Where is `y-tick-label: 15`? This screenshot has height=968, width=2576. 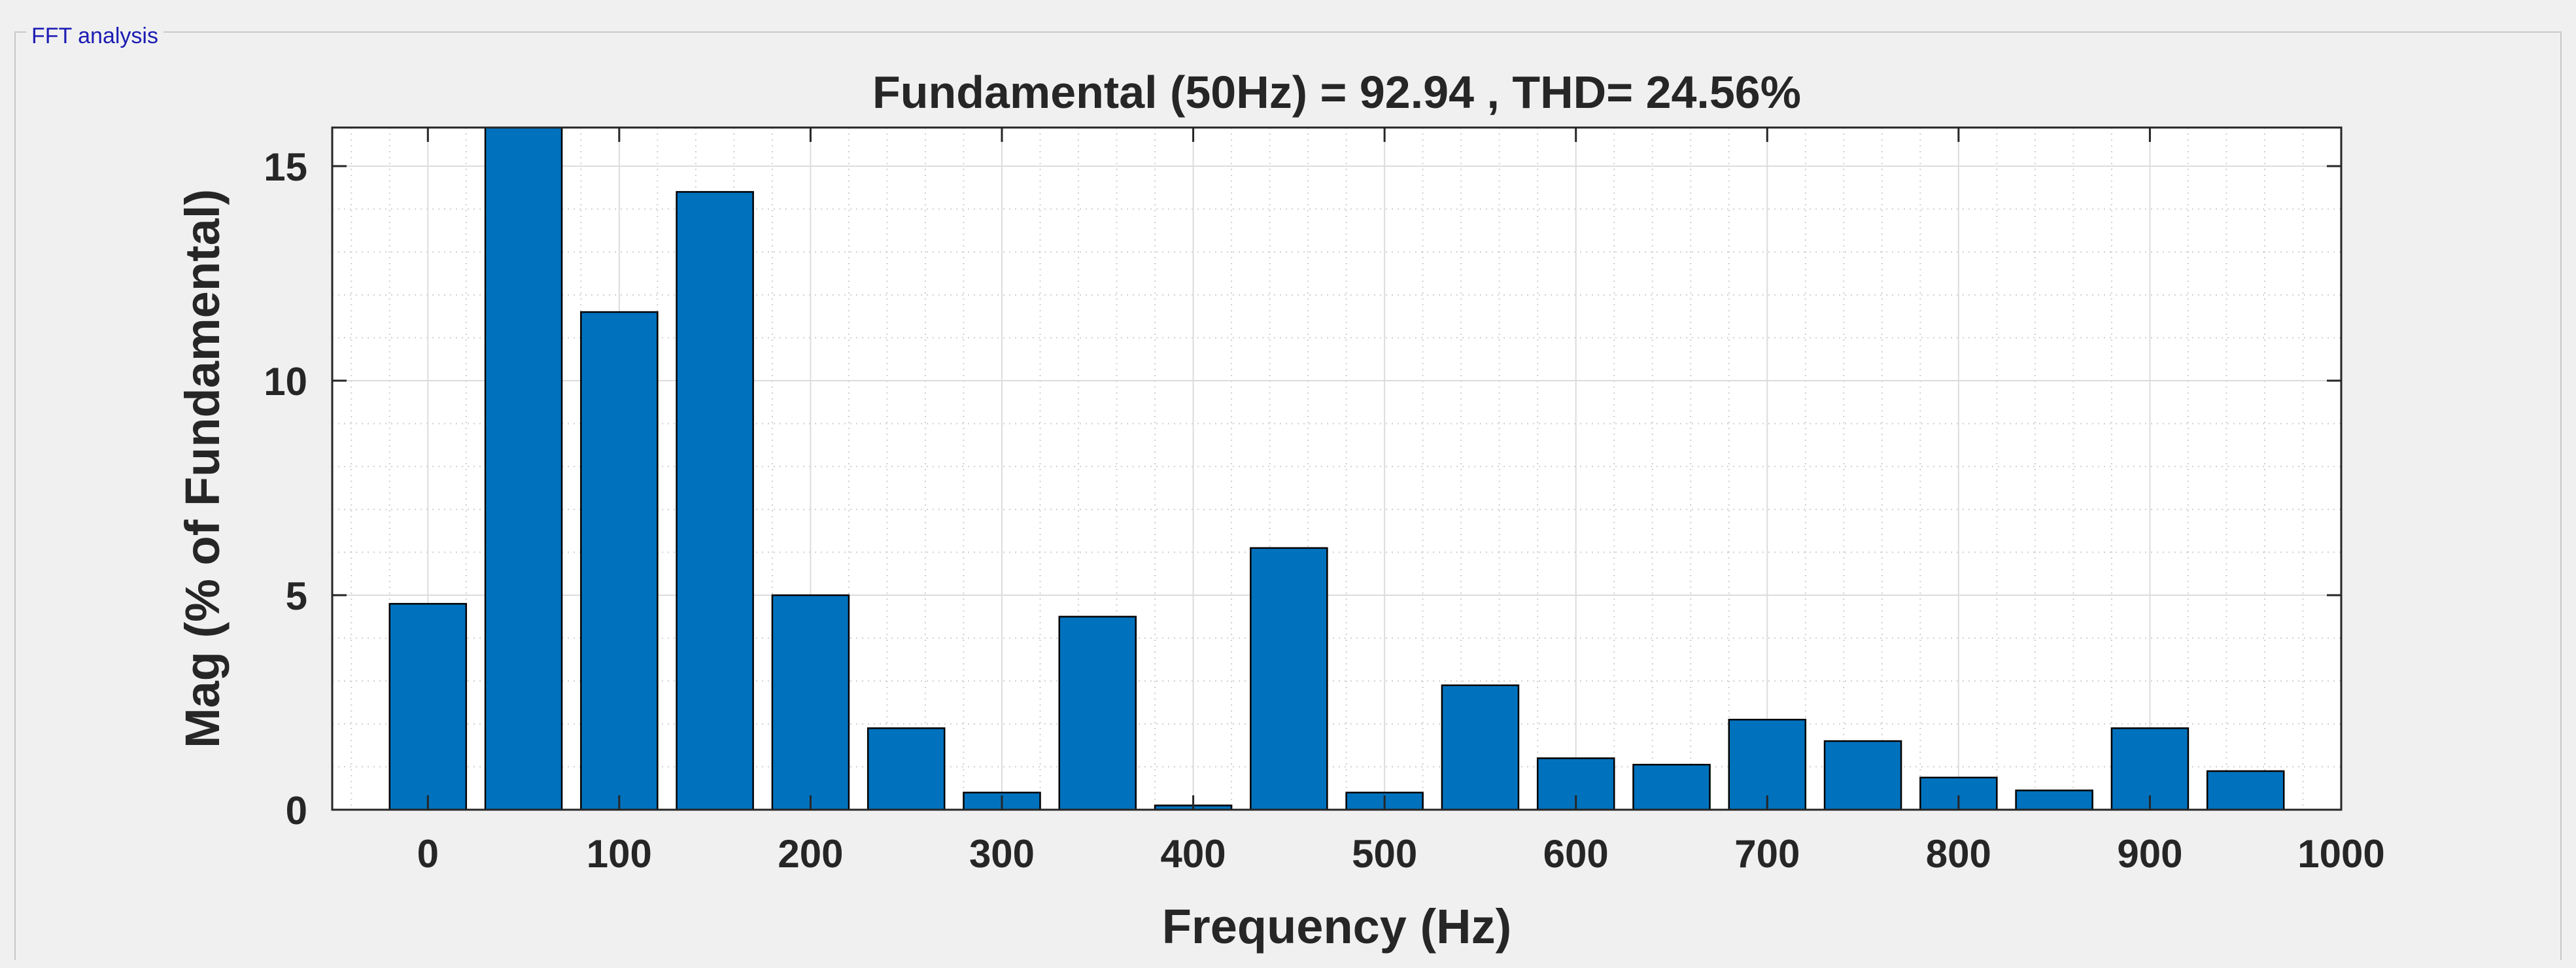 y-tick-label: 15 is located at coordinates (286, 167).